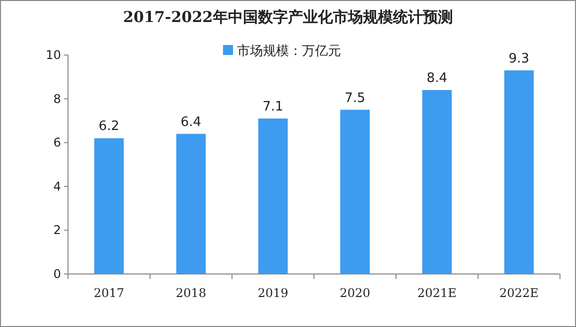 The height and width of the screenshot is (327, 576). Describe the element at coordinates (57, 143) in the screenshot. I see `y-tick-label: 6` at that location.